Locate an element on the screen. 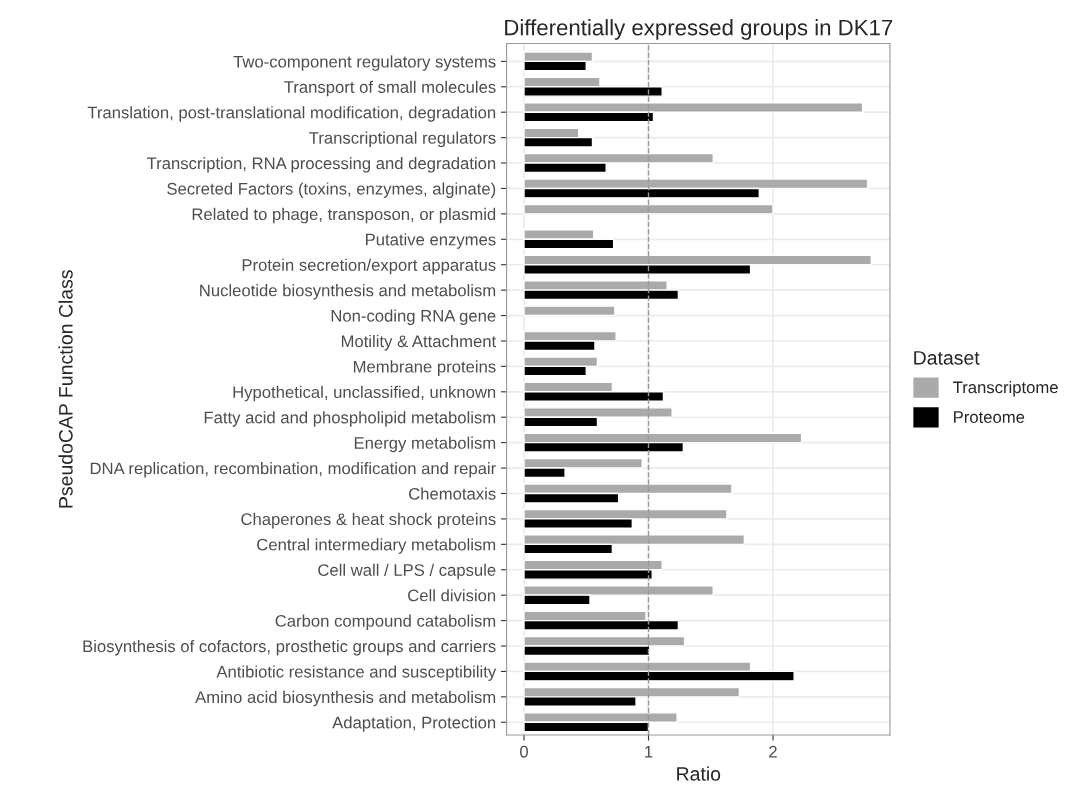 This screenshot has width=1071, height=792. y-tick-label: Transcriptional regulators is located at coordinates (402, 139).